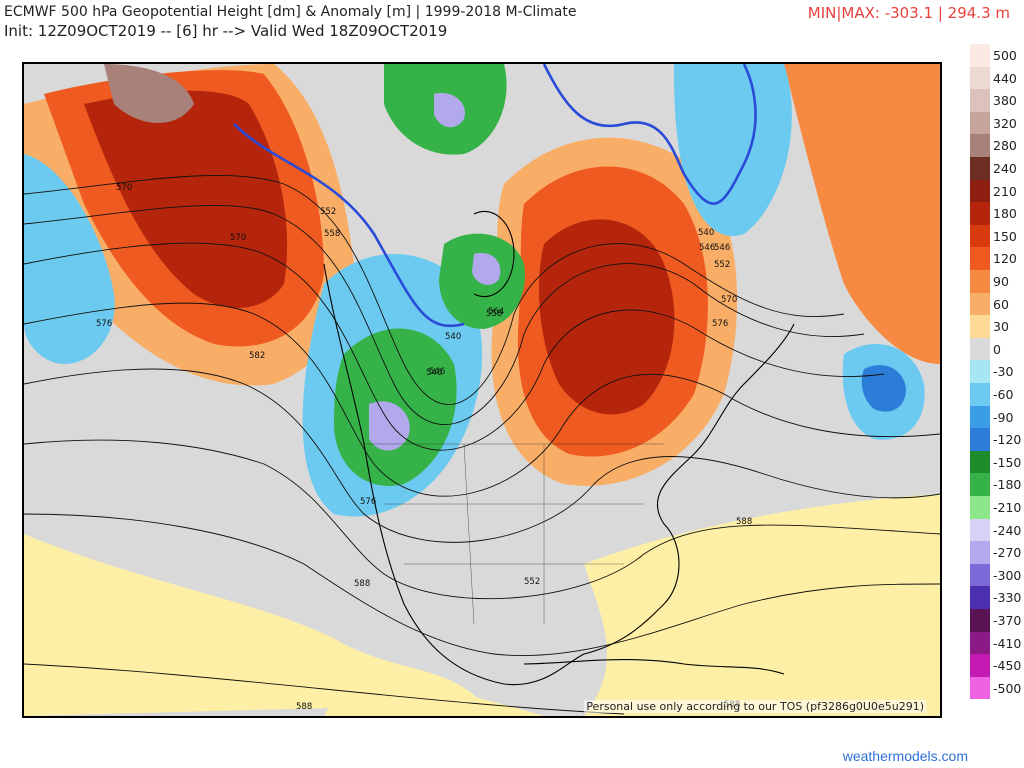  I want to click on legend-item: 240, so click(996, 168).